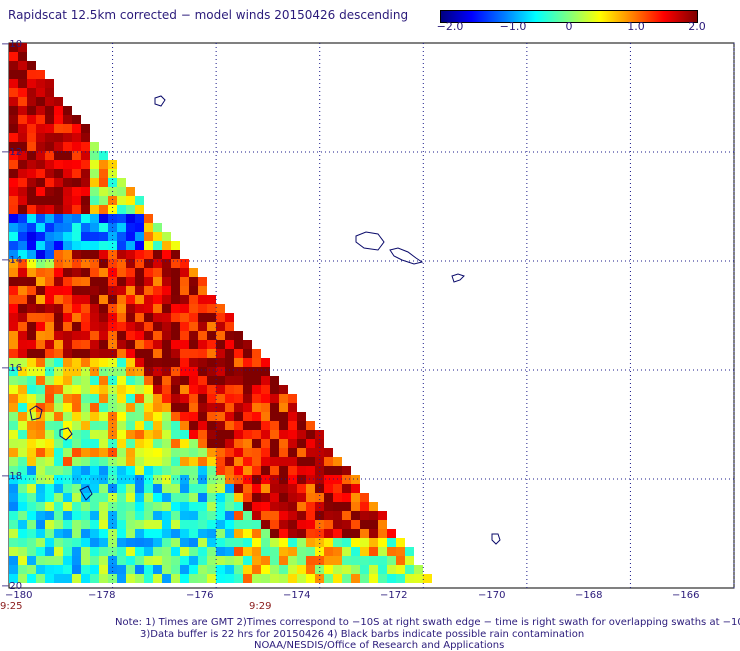 This screenshot has width=740, height=651. Describe the element at coordinates (36, 413) in the screenshot. I see `island-outline` at that location.